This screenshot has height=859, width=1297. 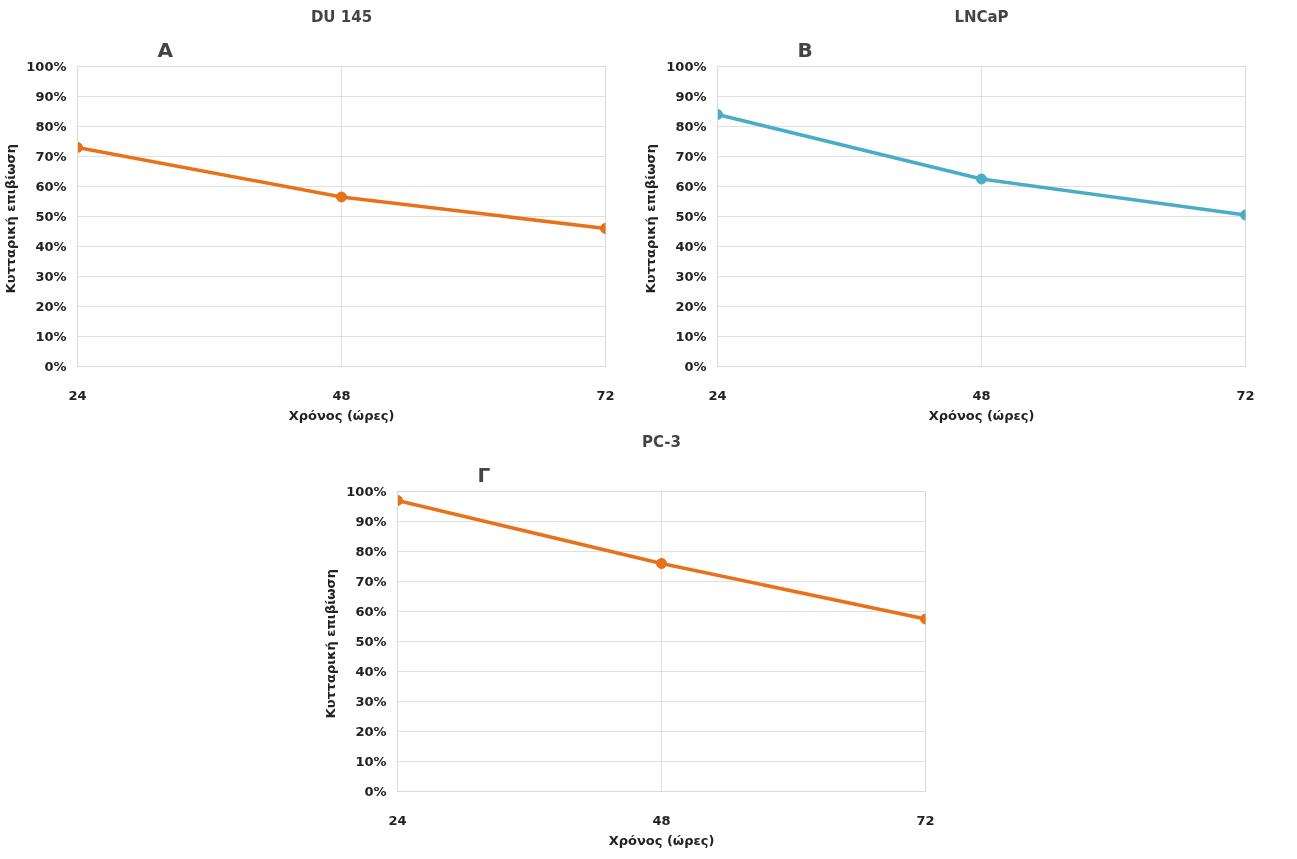 What do you see at coordinates (484, 474) in the screenshot?
I see `text: Γ` at bounding box center [484, 474].